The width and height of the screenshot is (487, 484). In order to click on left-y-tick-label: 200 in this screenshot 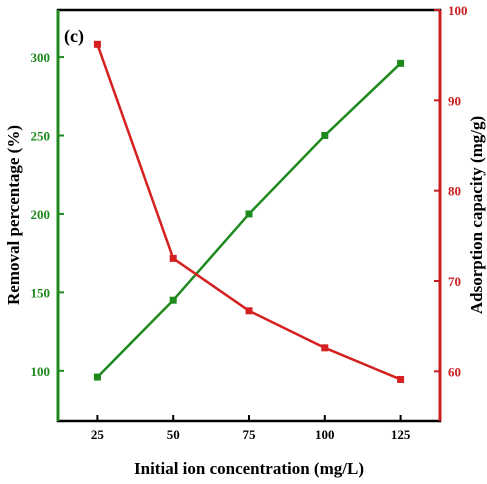, I will do `click(41, 214)`.